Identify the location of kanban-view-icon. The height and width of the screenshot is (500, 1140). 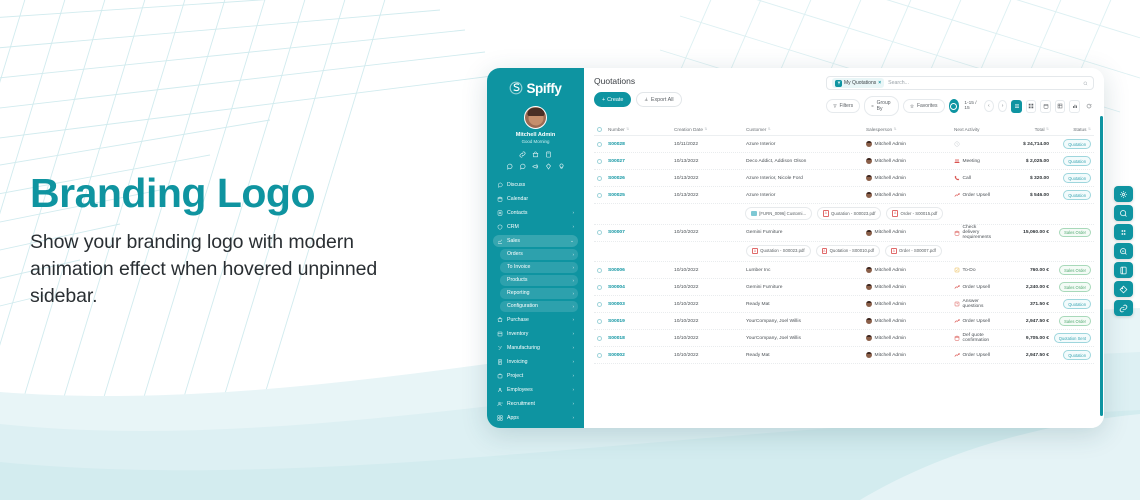
(1031, 106).